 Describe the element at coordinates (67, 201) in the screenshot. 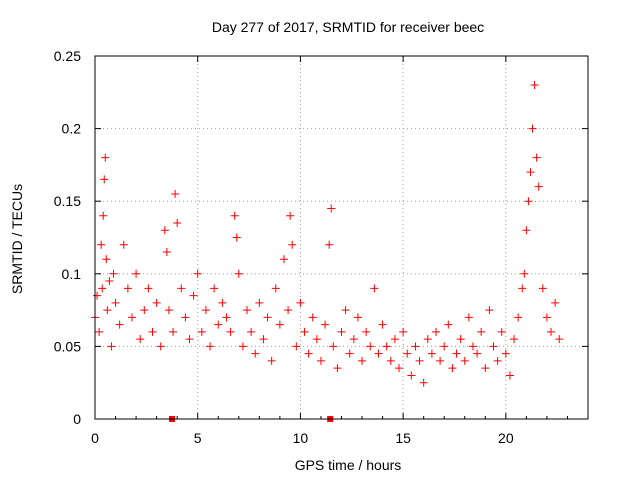

I see `y-tick-label: 0.15` at that location.